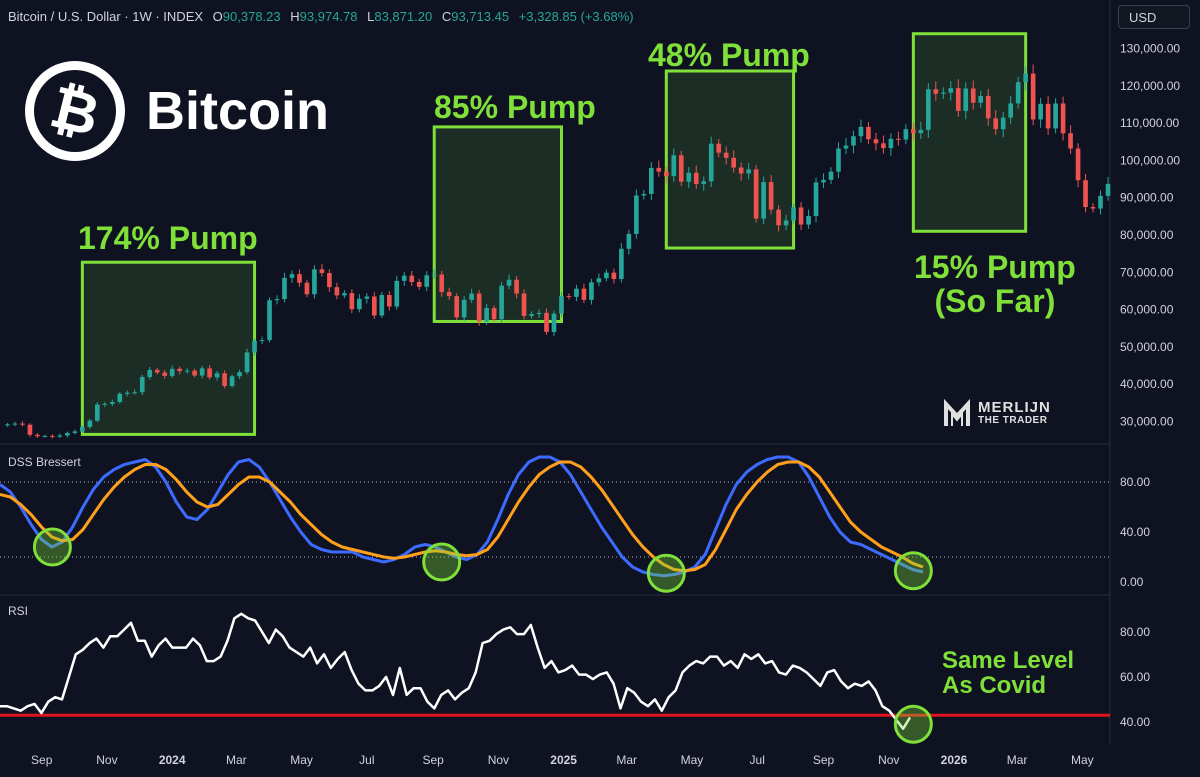  What do you see at coordinates (1147, 421) in the screenshot?
I see `price-tick-label: 30,000.00` at bounding box center [1147, 421].